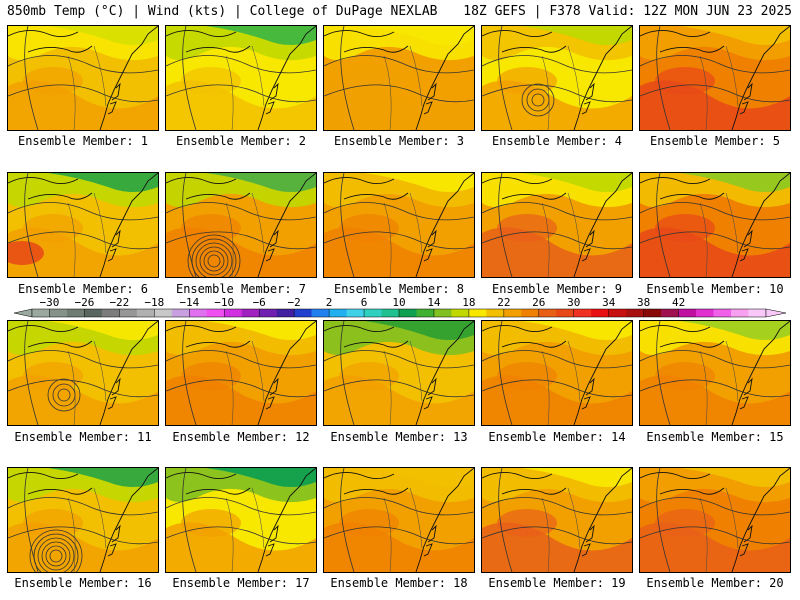  Describe the element at coordinates (83, 583) in the screenshot. I see `ensemble-member-label: Ensemble Member: 16` at that location.